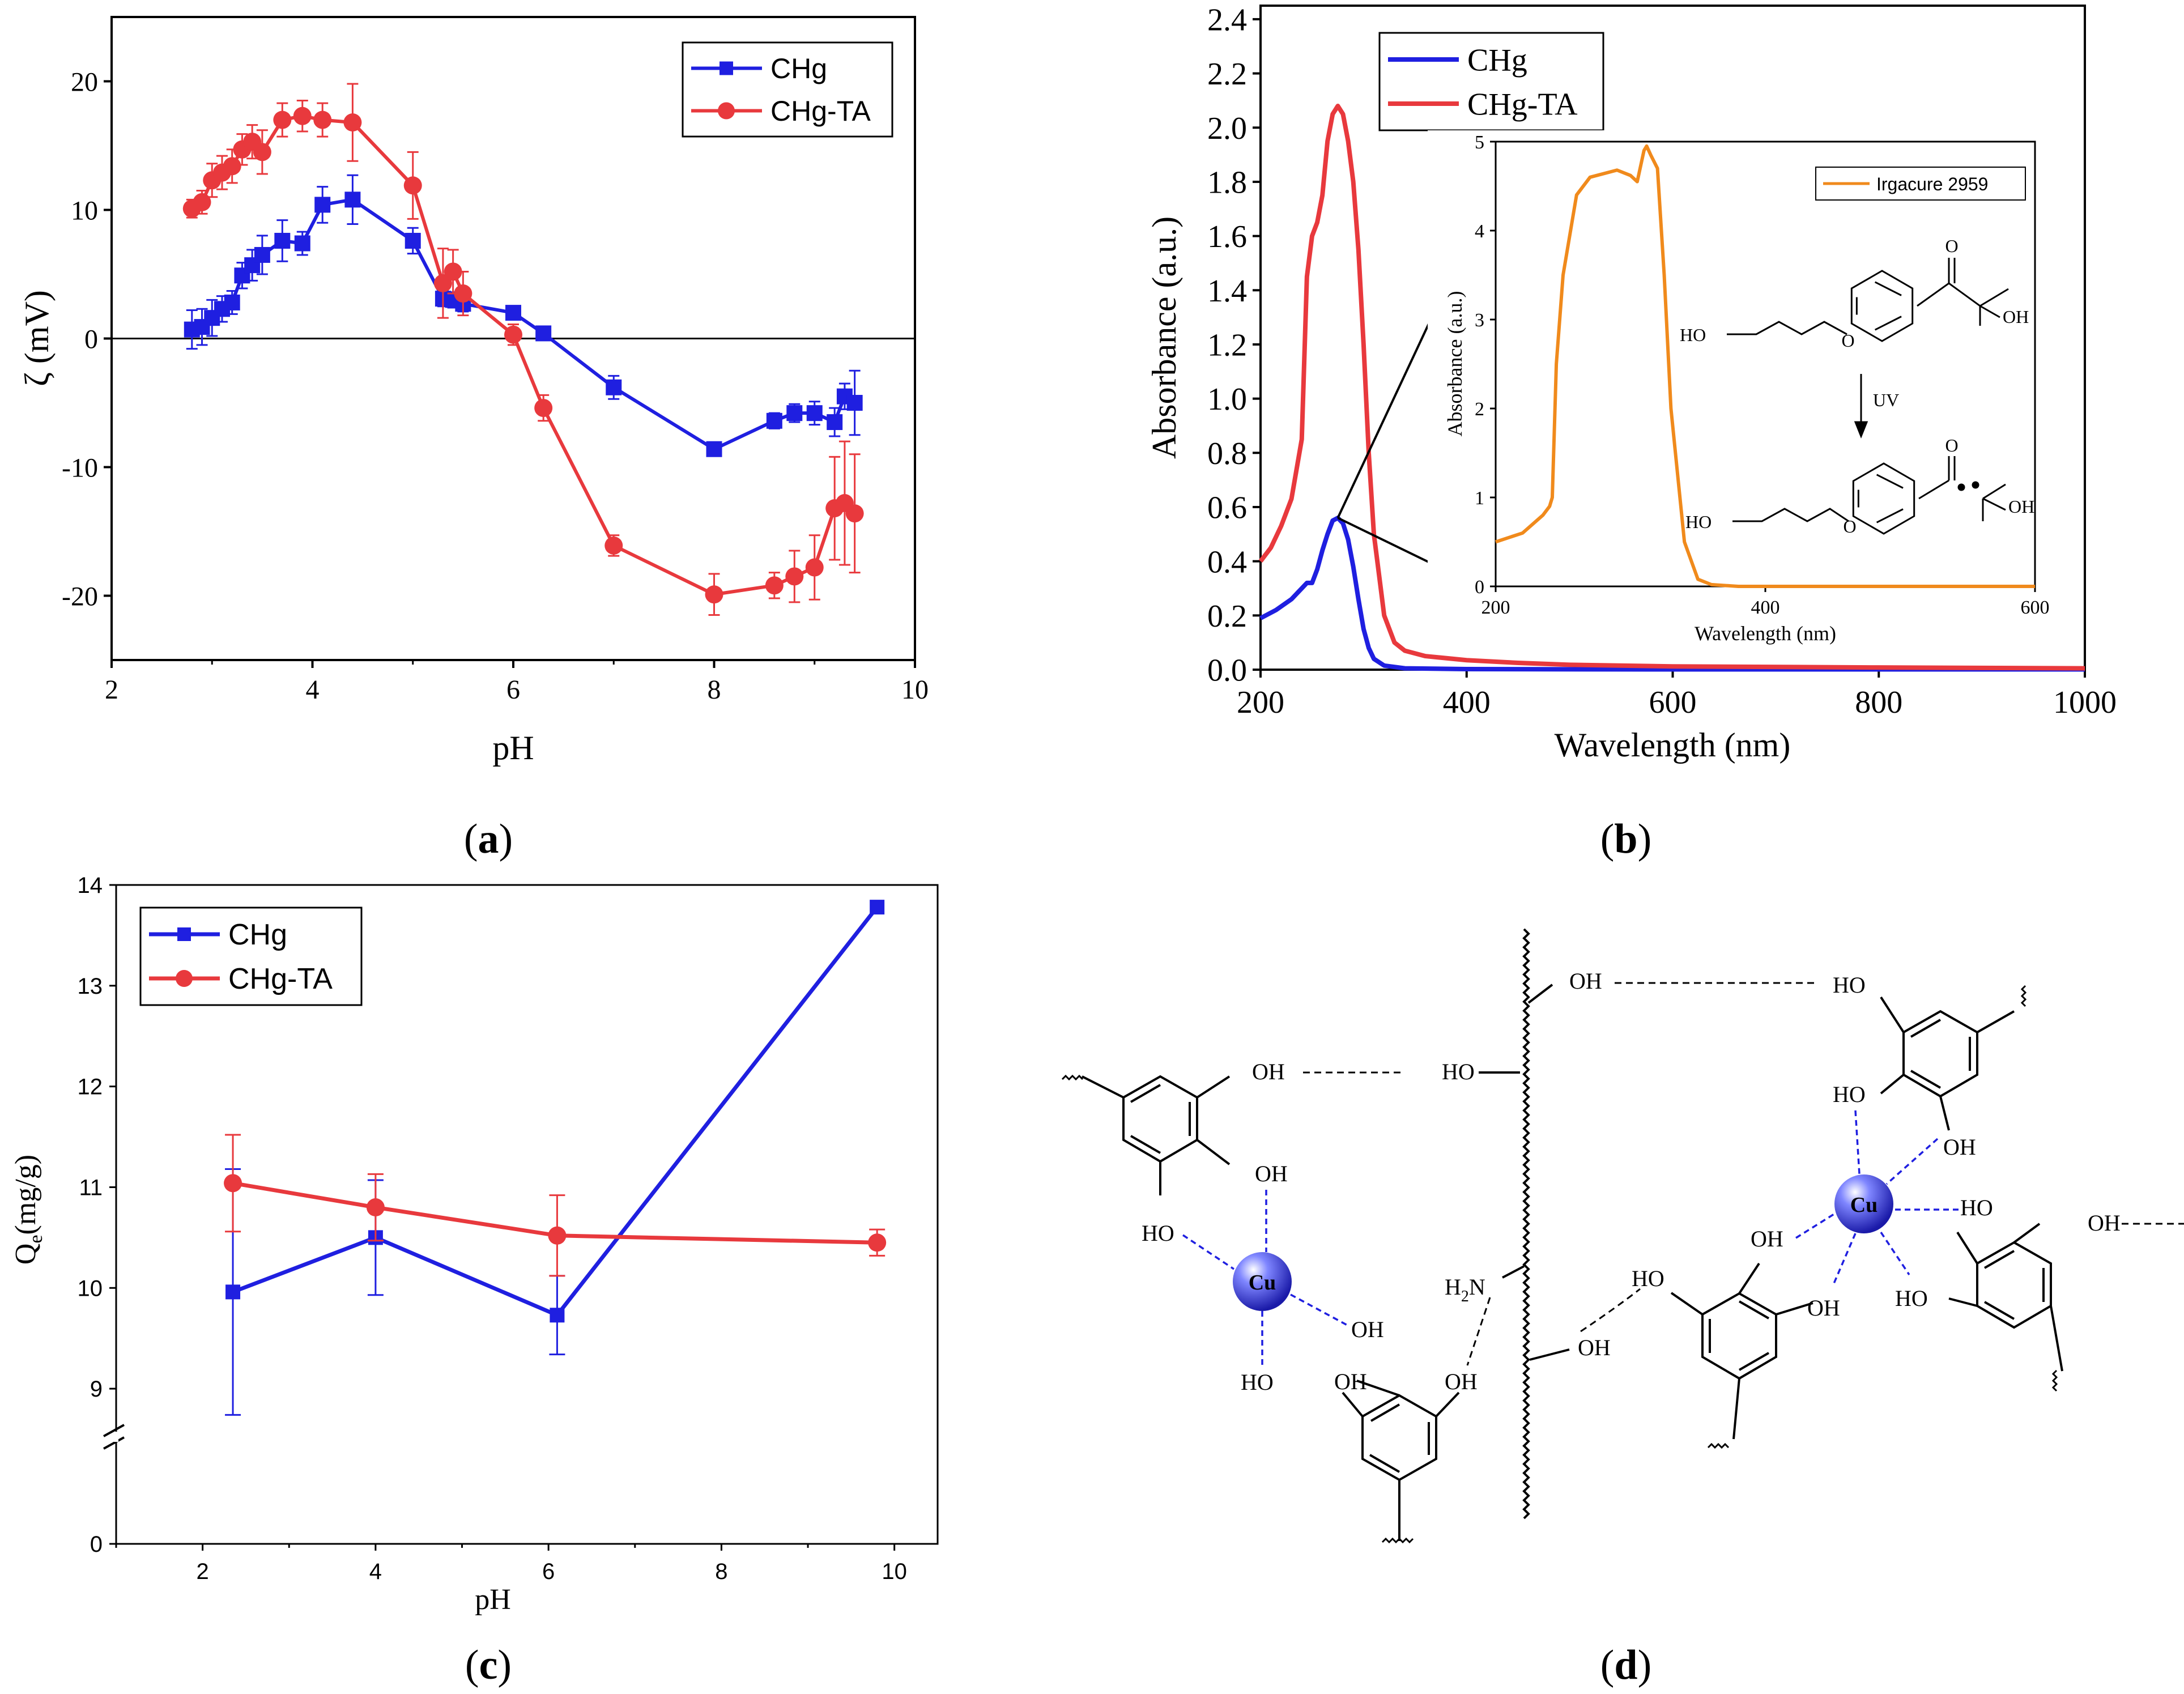 The image size is (2184, 1694). What do you see at coordinates (26, 1254) in the screenshot?
I see `y-axis-label-main: Q` at bounding box center [26, 1254].